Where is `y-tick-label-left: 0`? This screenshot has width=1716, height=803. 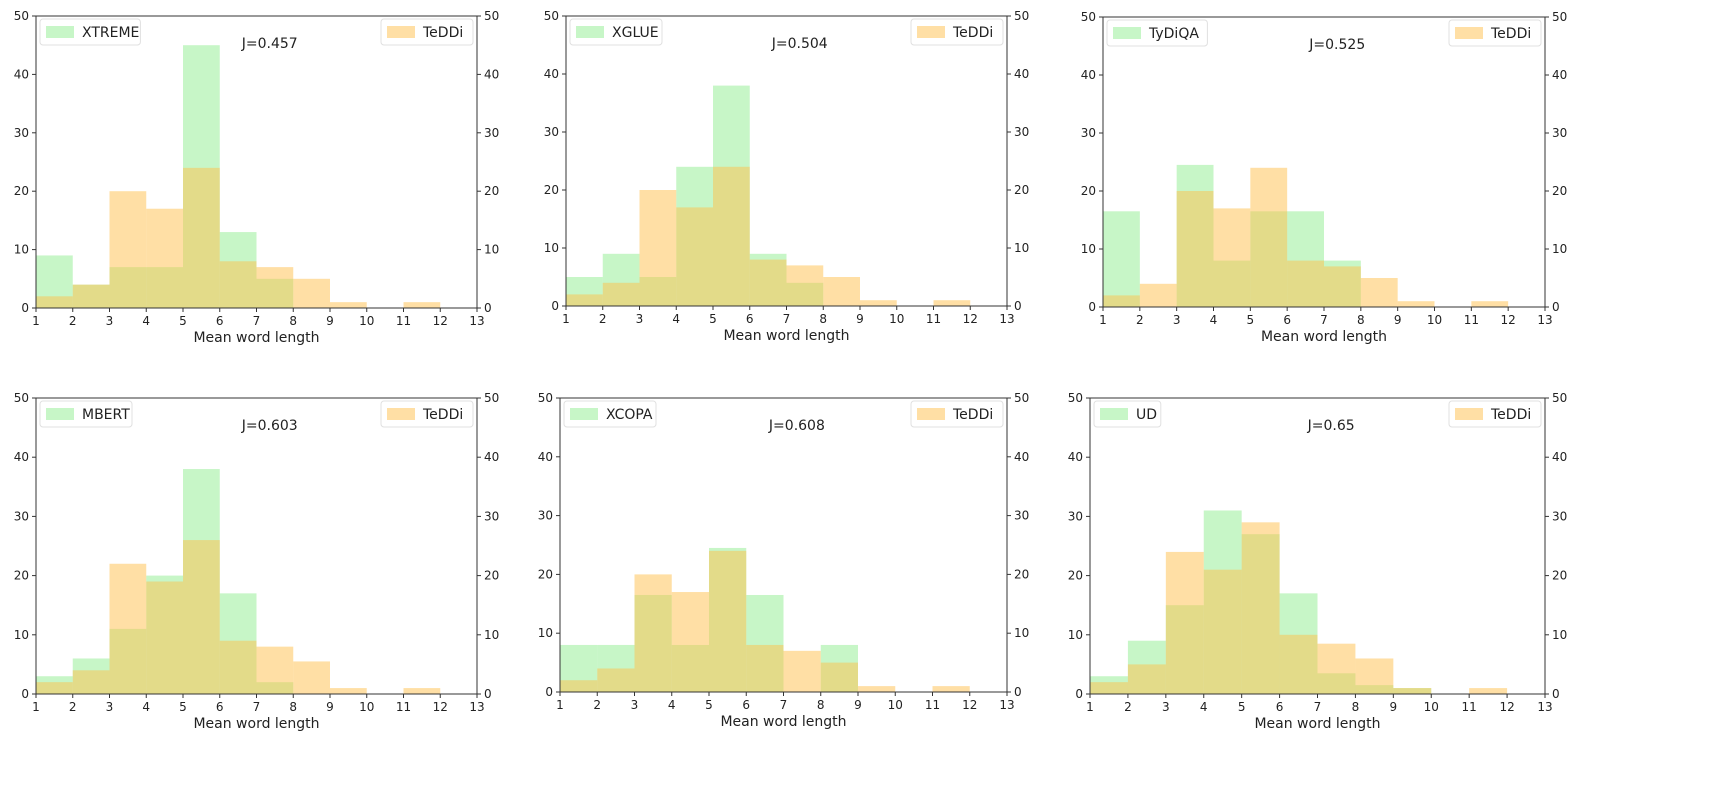
y-tick-label-left: 0 is located at coordinates (555, 306).